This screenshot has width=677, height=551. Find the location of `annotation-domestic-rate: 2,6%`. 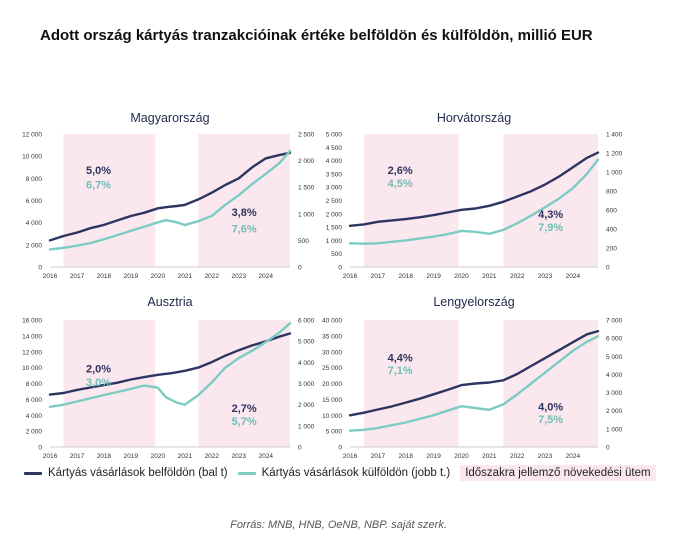

annotation-domestic-rate: 2,6% is located at coordinates (400, 171).